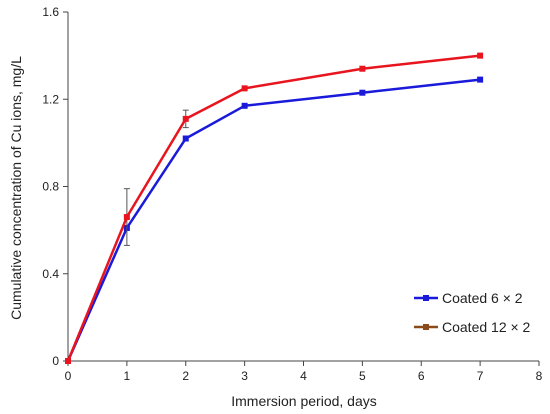 The height and width of the screenshot is (414, 550). I want to click on y-tick-label: 1.6, so click(50, 12).